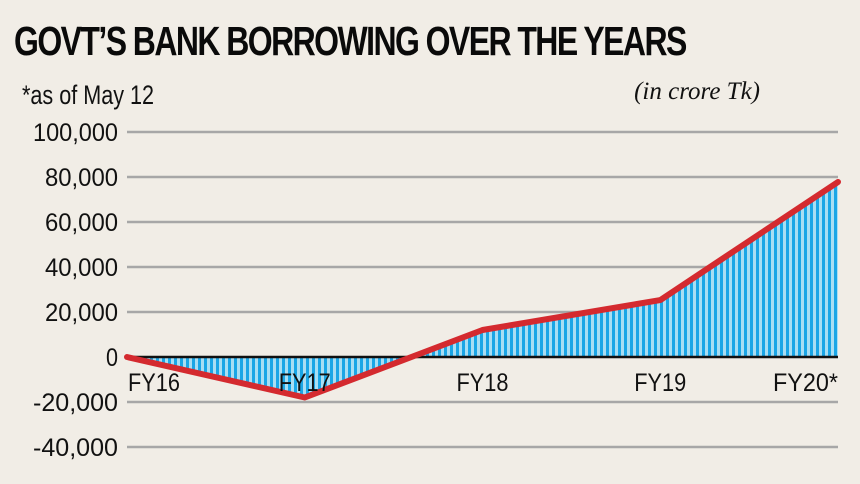 This screenshot has width=860, height=484. Describe the element at coordinates (81, 268) in the screenshot. I see `y-tick-label: 40,000` at that location.